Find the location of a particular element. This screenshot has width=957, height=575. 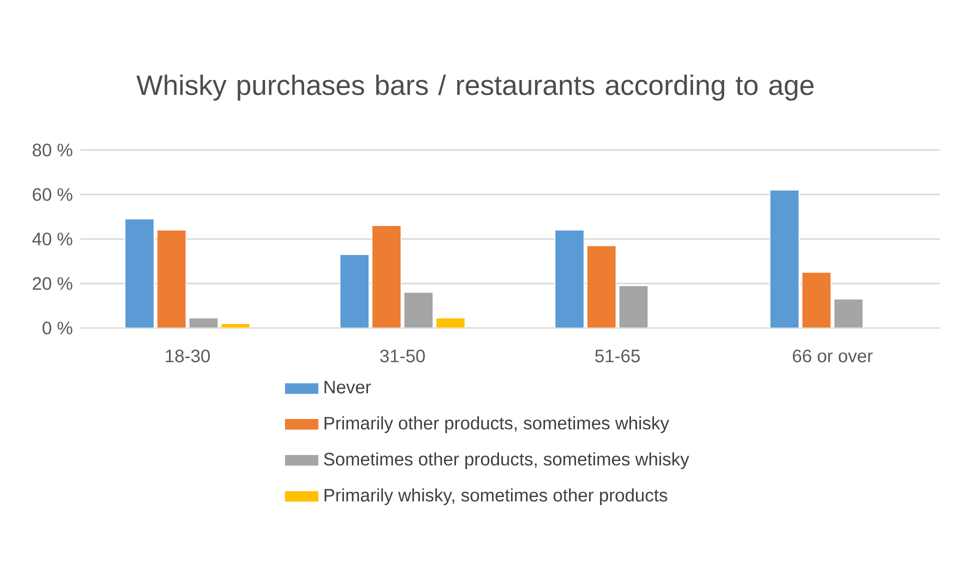

legend-label: Sometimes other products, sometimes whisky is located at coordinates (507, 461).